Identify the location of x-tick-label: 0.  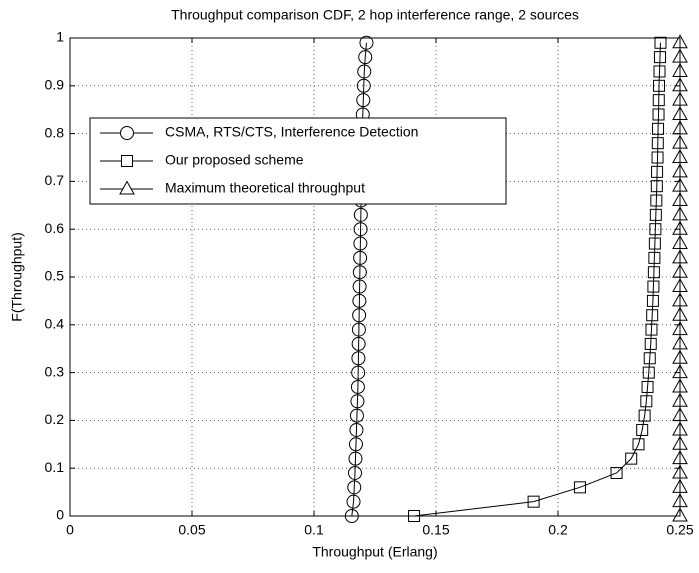
(70, 530).